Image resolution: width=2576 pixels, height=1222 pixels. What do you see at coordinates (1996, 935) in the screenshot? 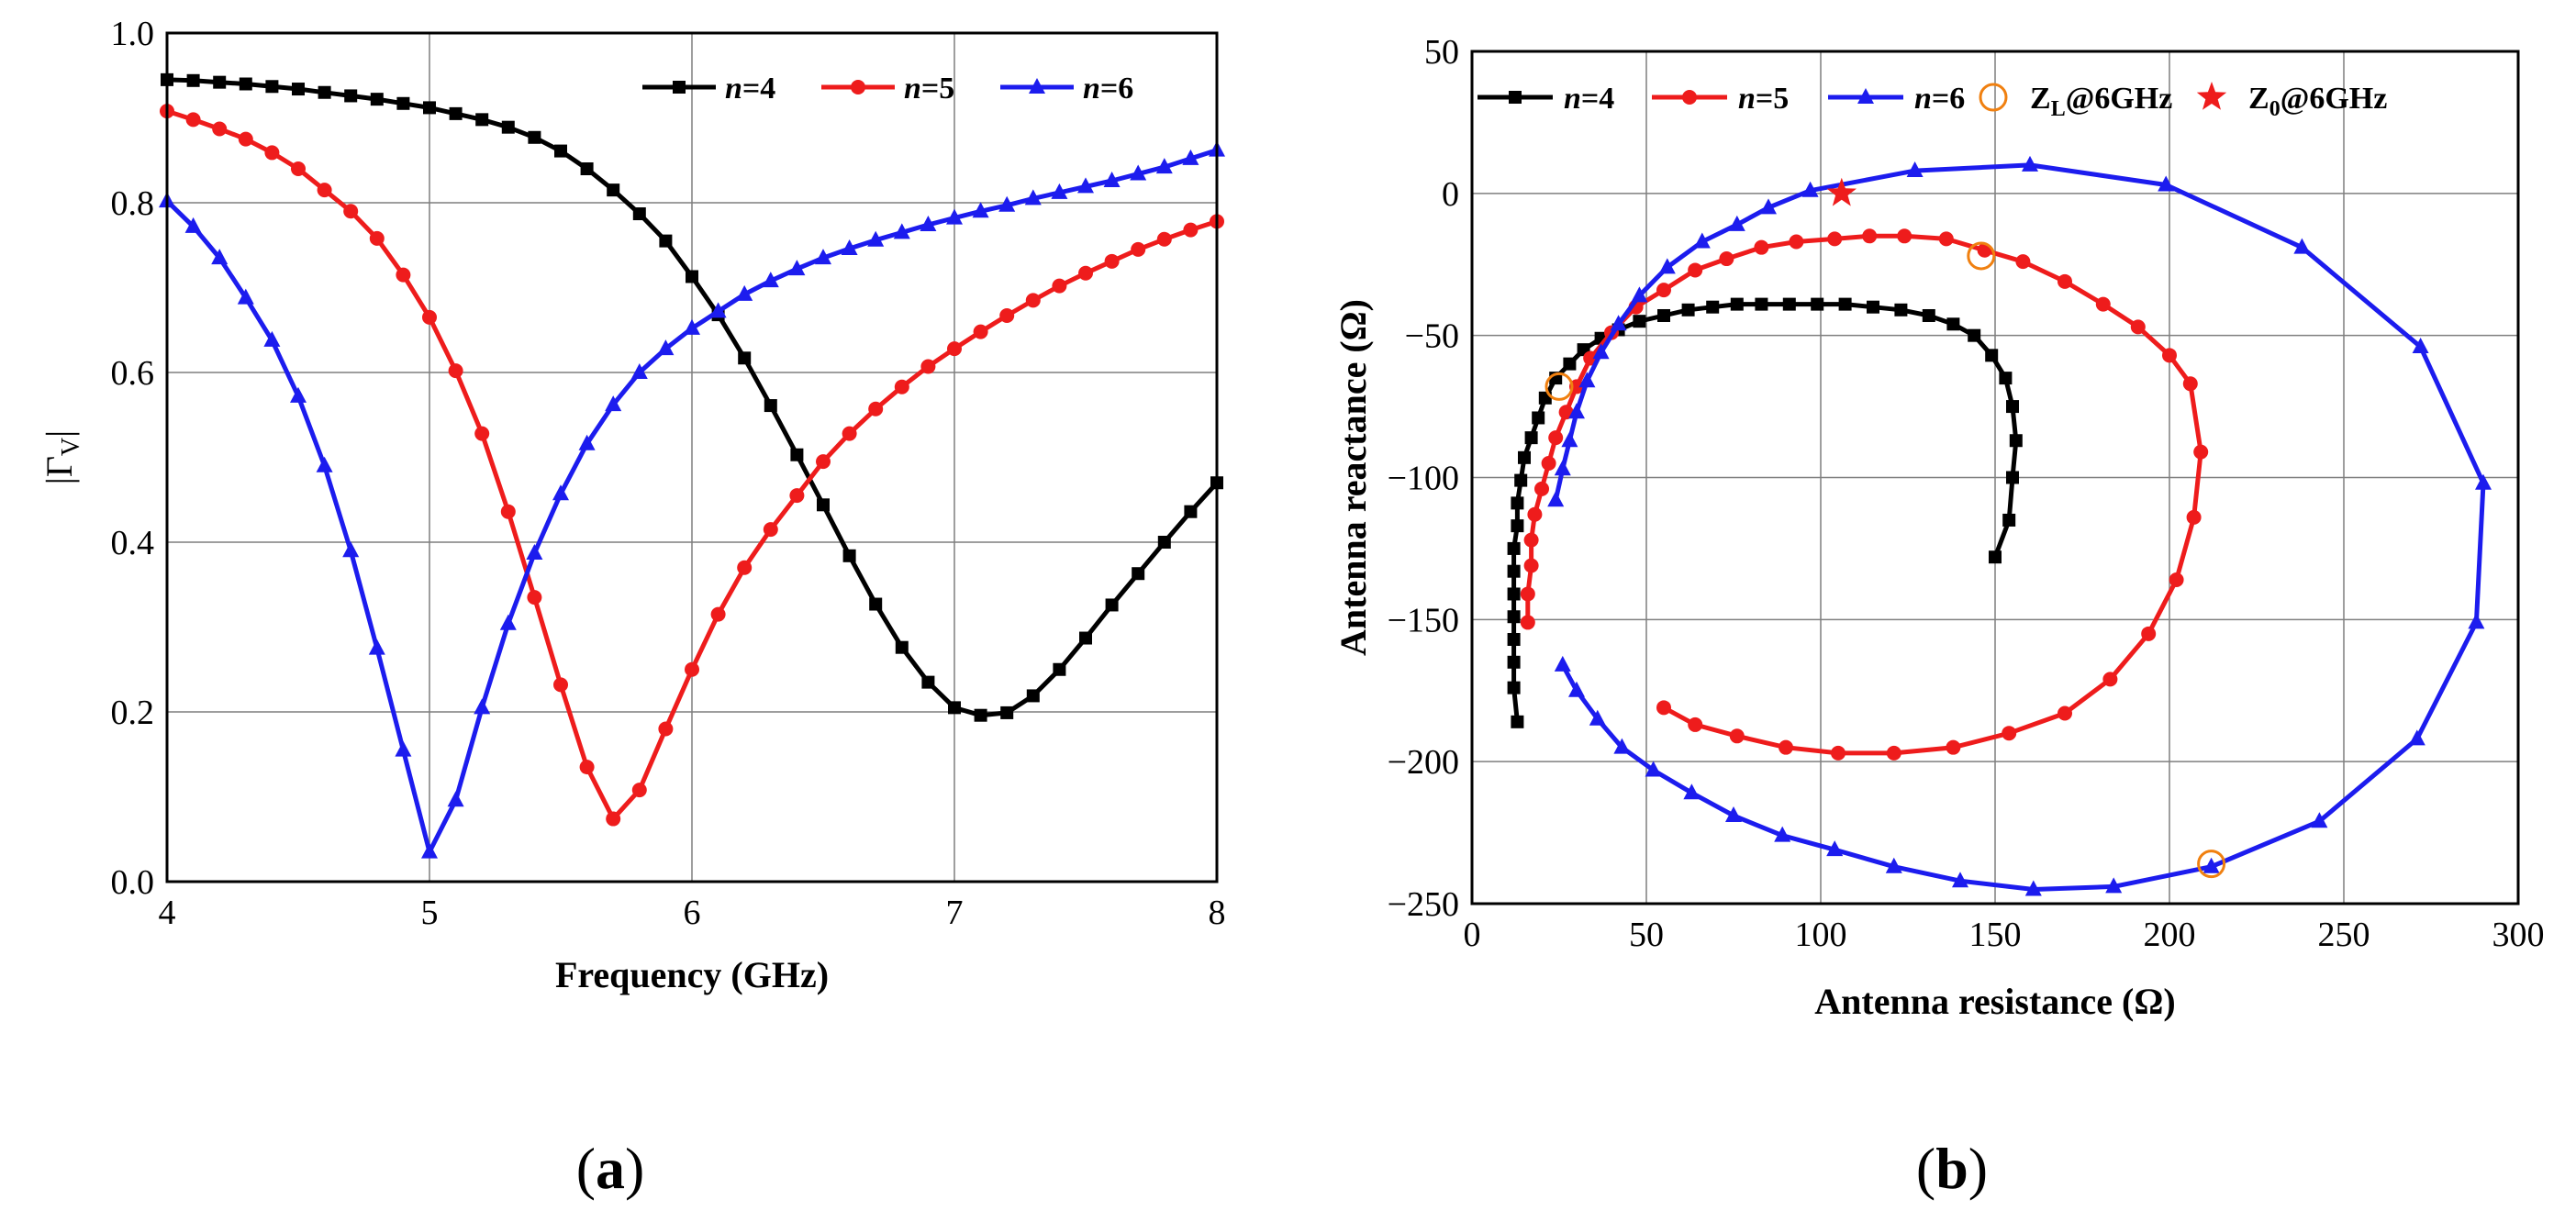
I see `b-x-tick-label: 150` at bounding box center [1996, 935].